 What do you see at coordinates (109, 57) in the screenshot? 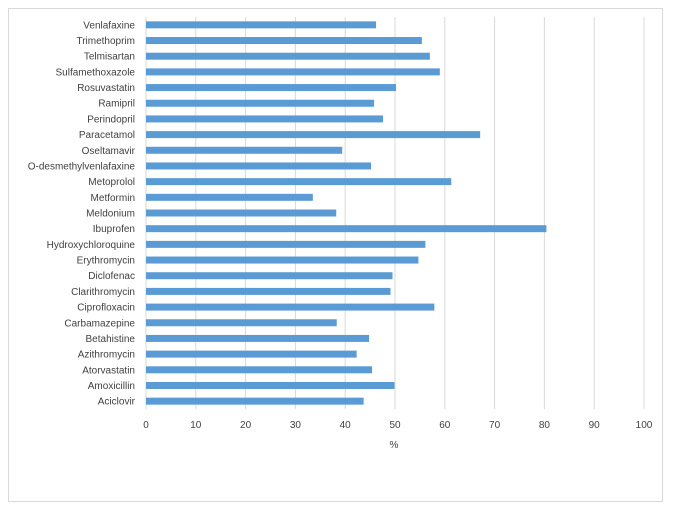
I see `category-label: Telmisartan` at bounding box center [109, 57].